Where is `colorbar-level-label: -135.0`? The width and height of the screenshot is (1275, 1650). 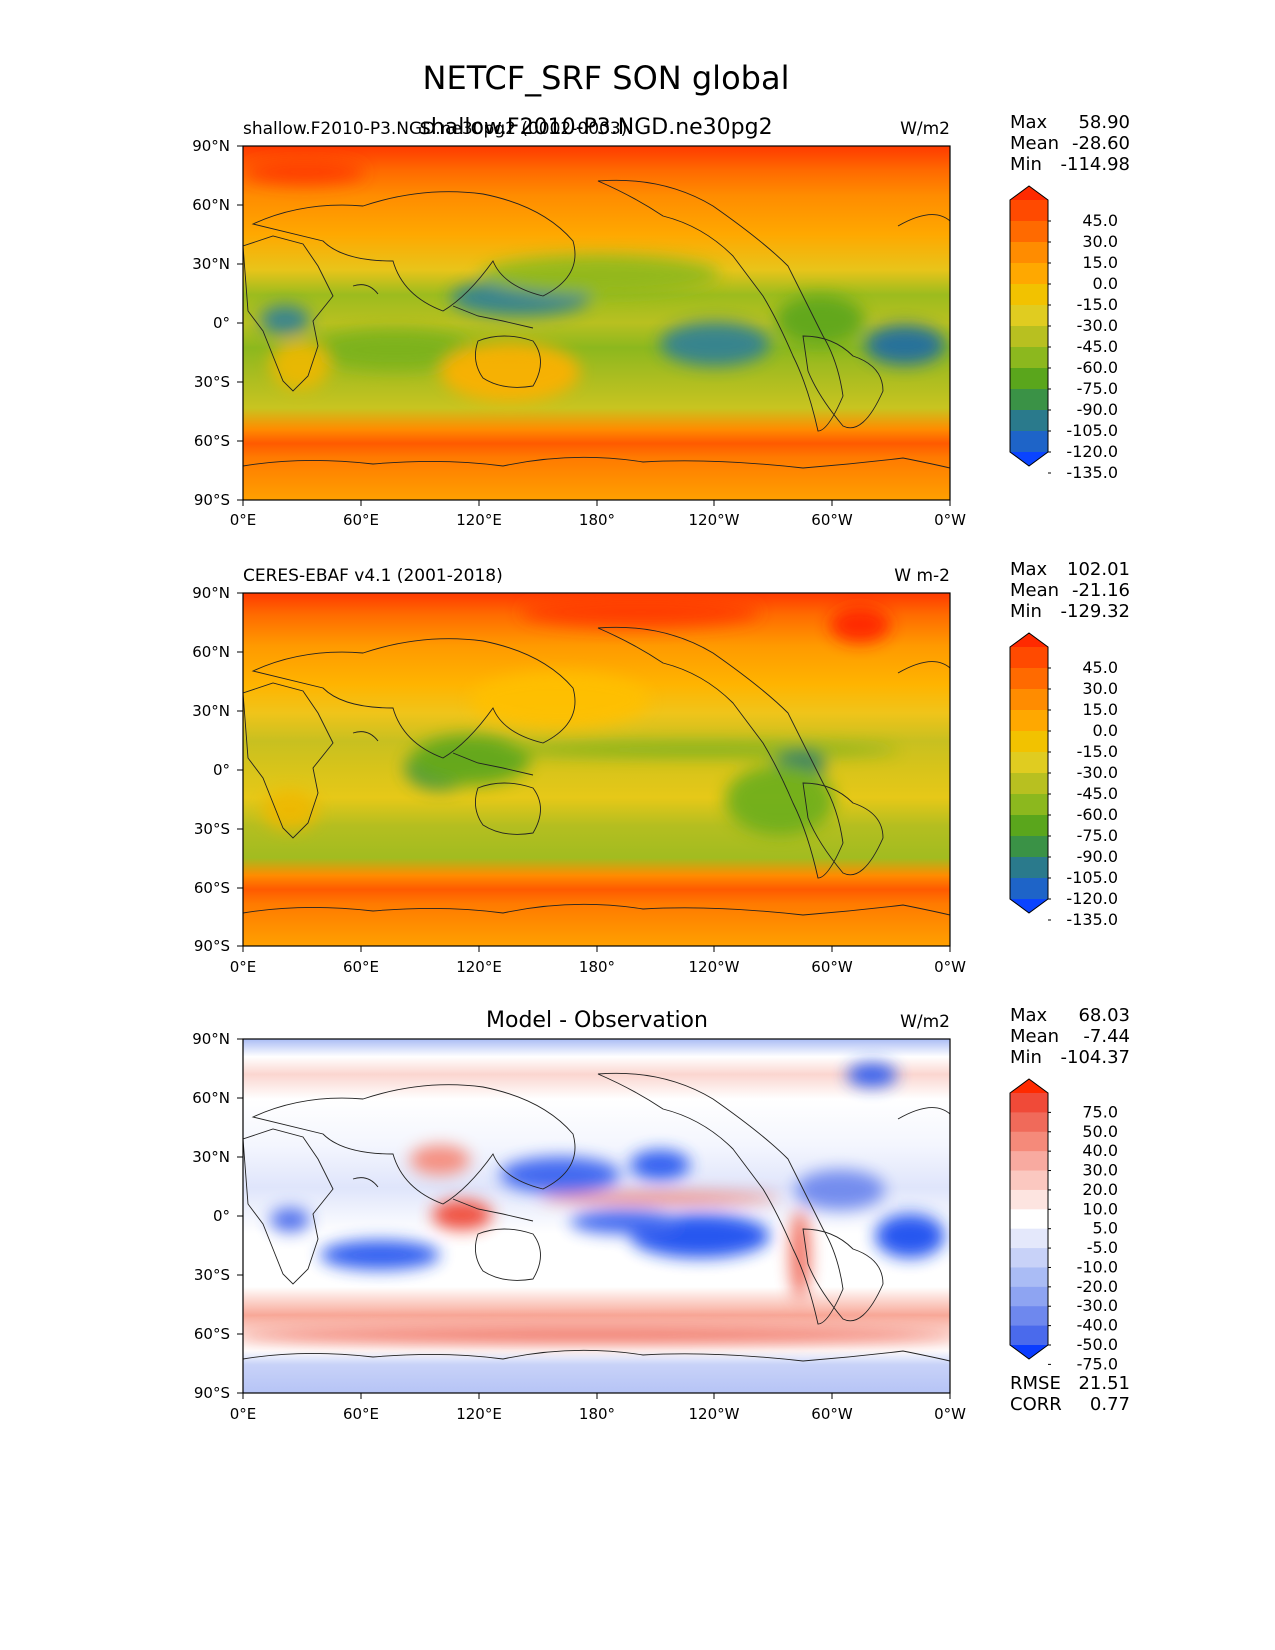 colorbar-level-label: -135.0 is located at coordinates (1092, 472).